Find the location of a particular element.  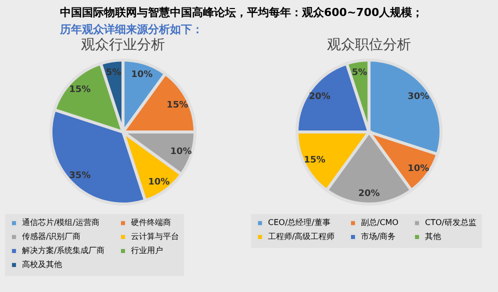

text: 历年观众详细来源分析如下： is located at coordinates (132, 30).